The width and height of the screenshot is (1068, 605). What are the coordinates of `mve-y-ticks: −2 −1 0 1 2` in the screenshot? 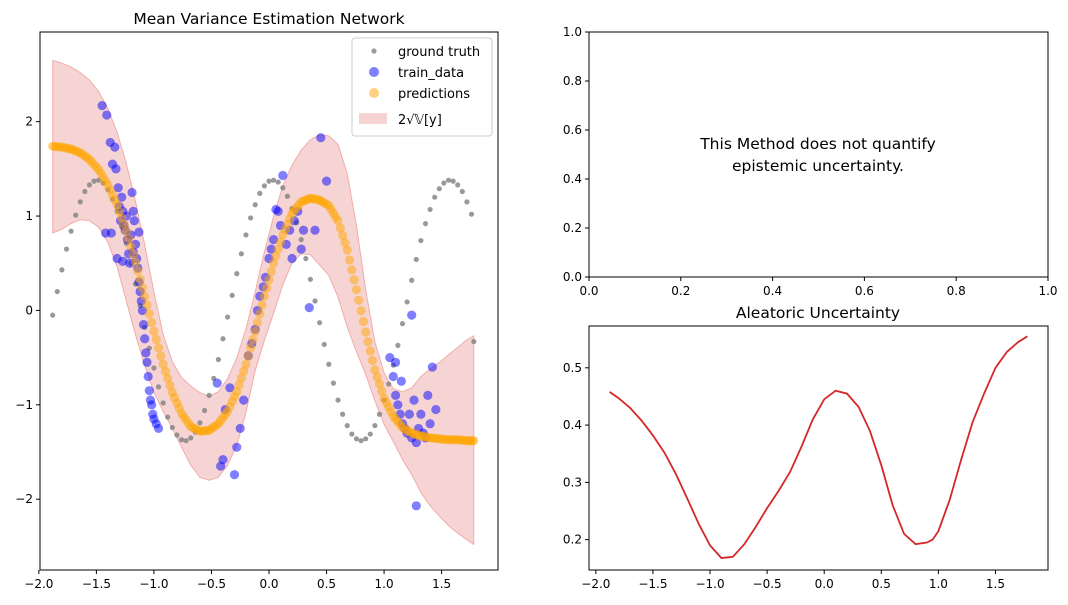 It's located at (27, 310).